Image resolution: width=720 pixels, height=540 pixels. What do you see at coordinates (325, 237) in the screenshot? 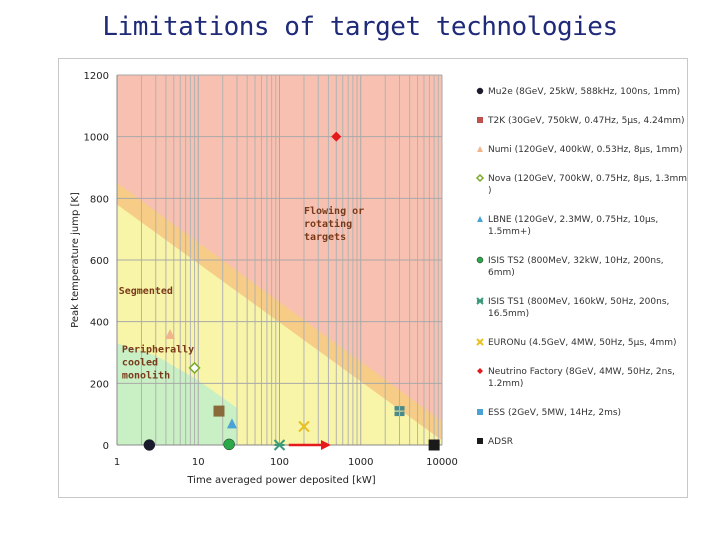
I see `region-label: targets` at bounding box center [325, 237].